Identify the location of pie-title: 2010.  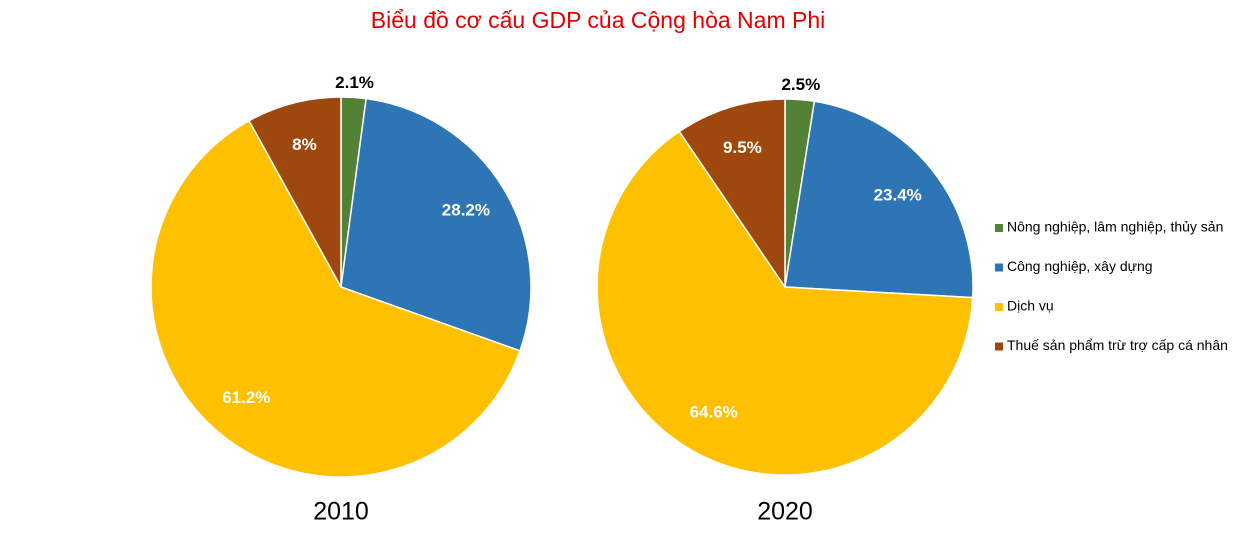
(341, 512).